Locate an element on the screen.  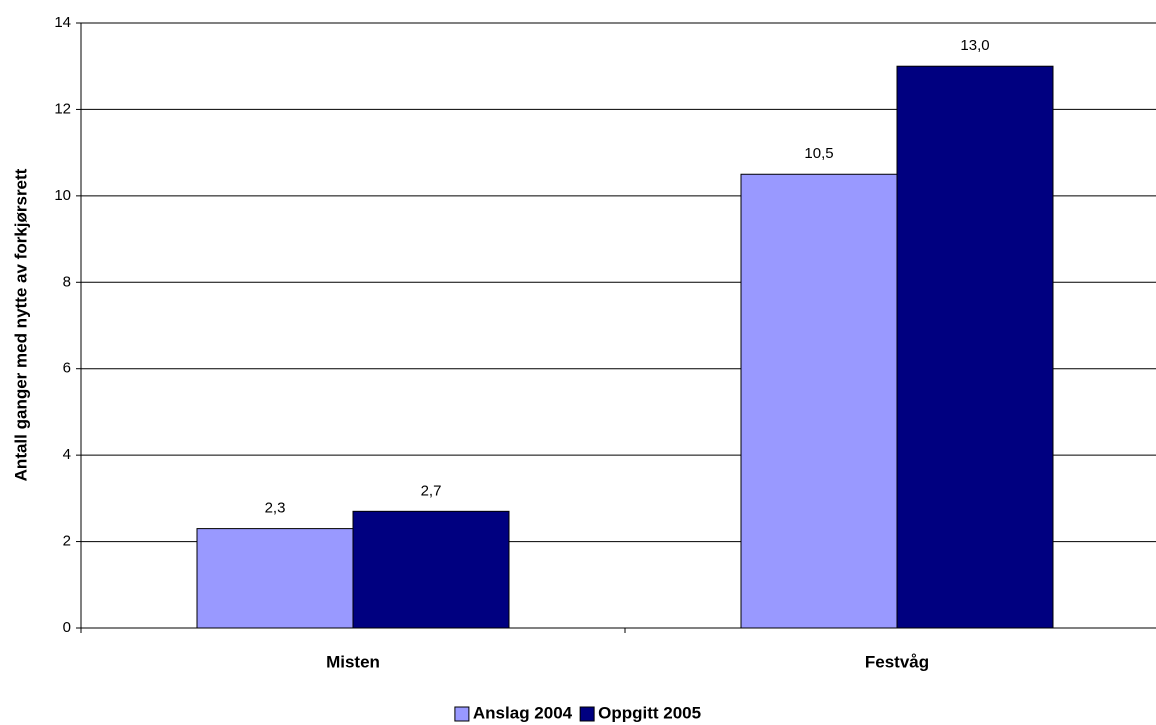
x-tick-label: Misten is located at coordinates (353, 661).